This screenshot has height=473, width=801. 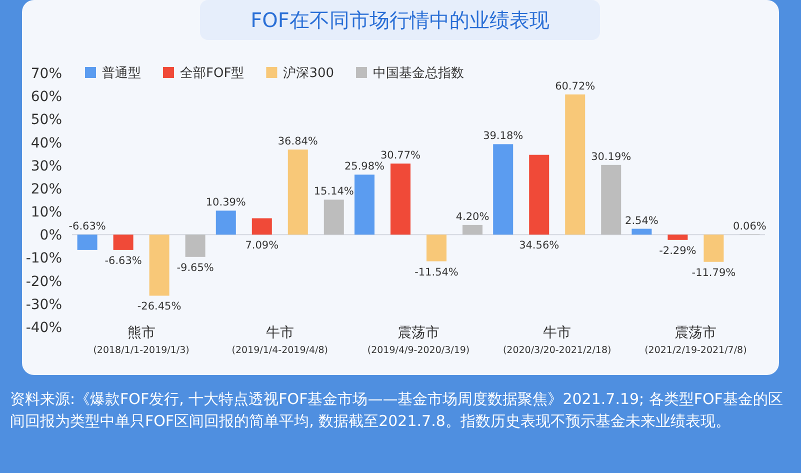 I want to click on legend-label: 沪深300, so click(x=308, y=73).